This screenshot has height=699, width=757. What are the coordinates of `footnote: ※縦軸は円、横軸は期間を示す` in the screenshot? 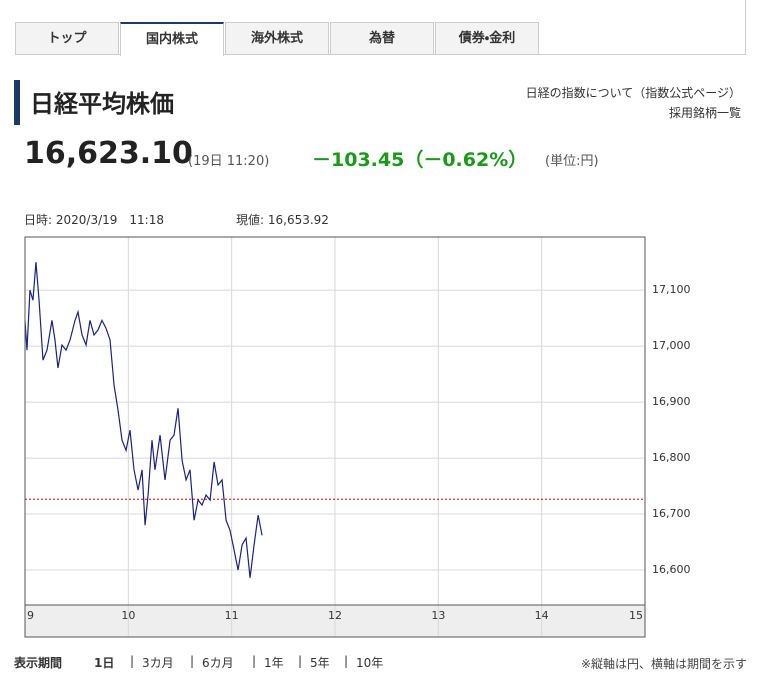 It's located at (663, 664).